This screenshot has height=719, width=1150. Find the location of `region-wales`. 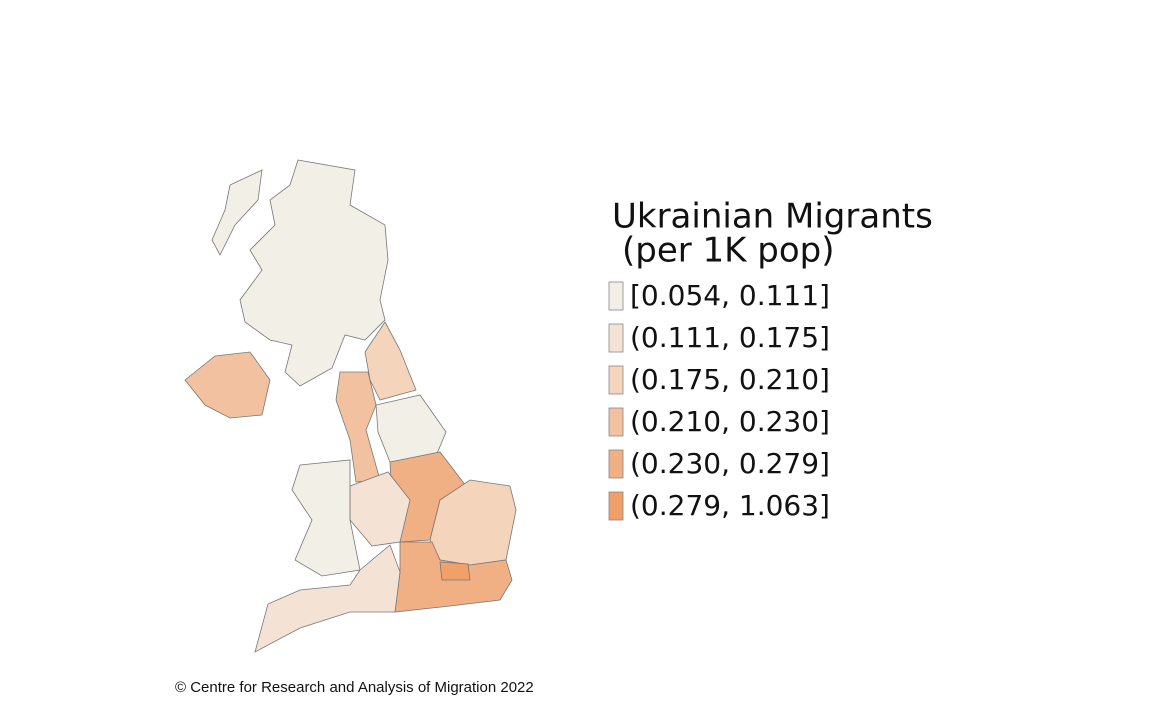

region-wales is located at coordinates (326, 518).